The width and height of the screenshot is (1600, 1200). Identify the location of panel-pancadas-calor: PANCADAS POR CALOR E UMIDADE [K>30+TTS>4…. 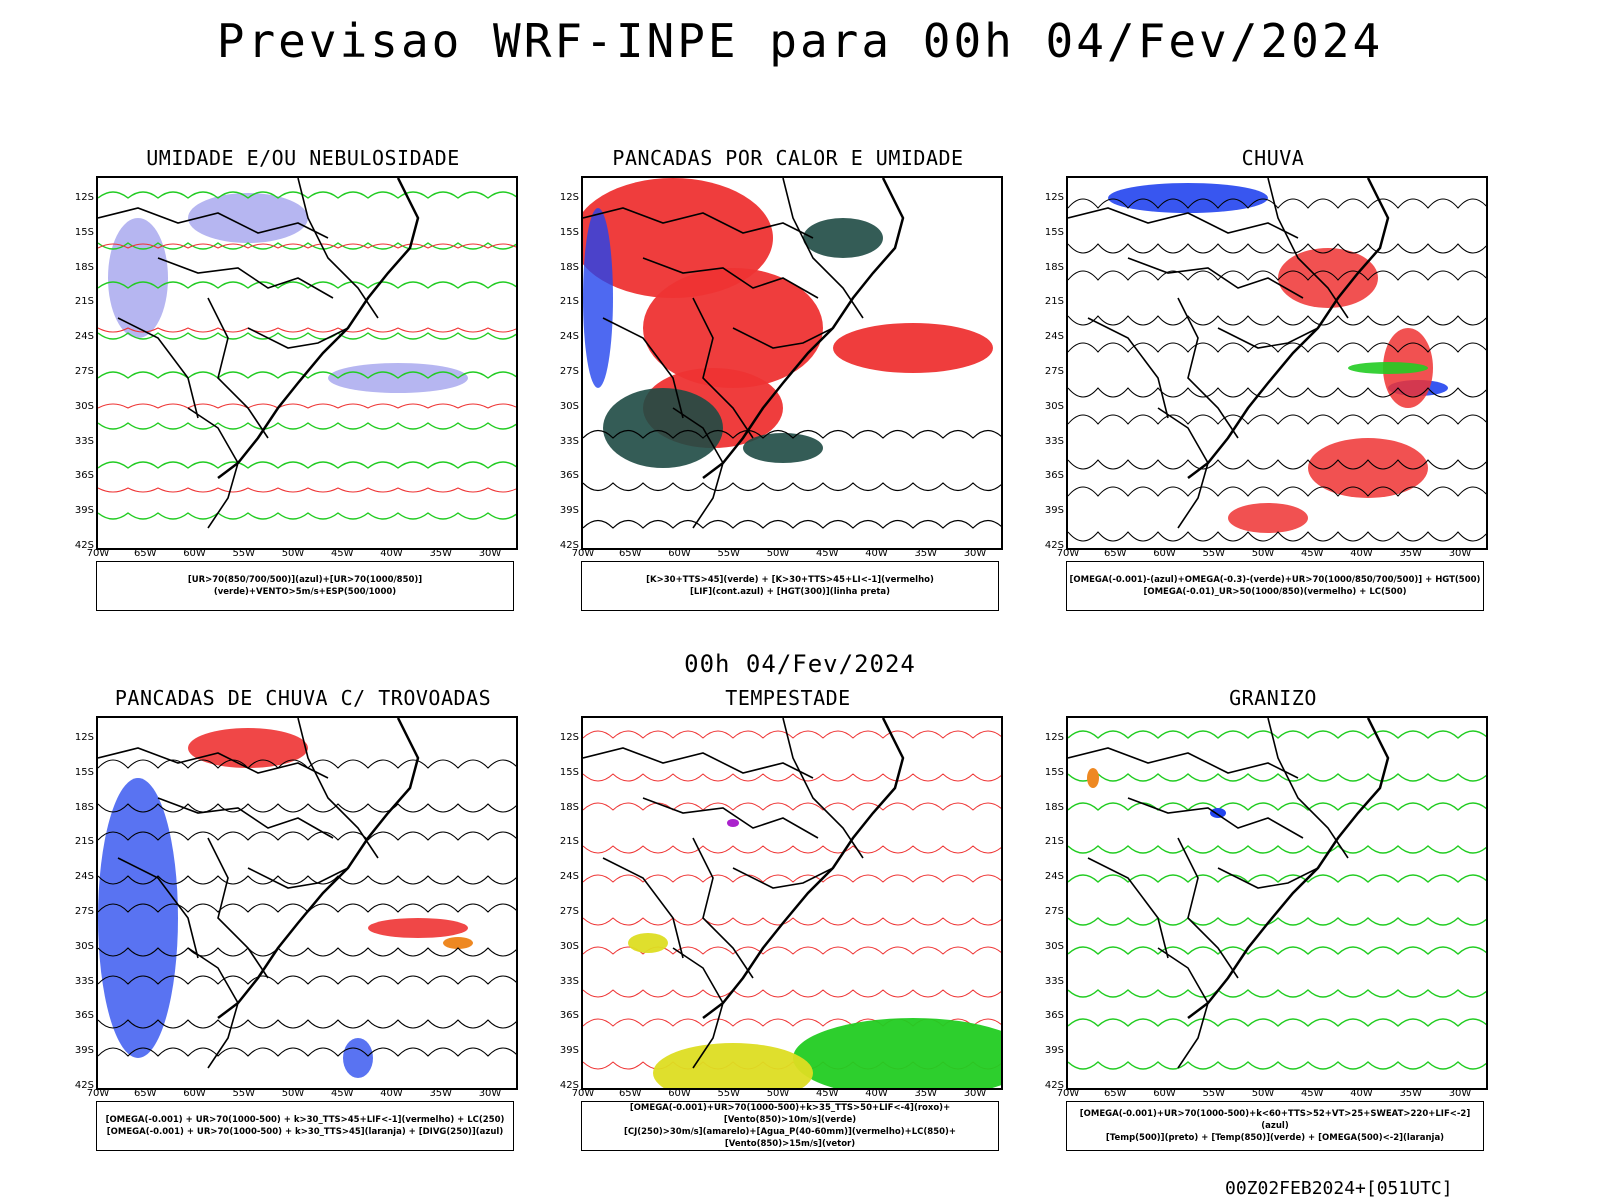
(788, 386).